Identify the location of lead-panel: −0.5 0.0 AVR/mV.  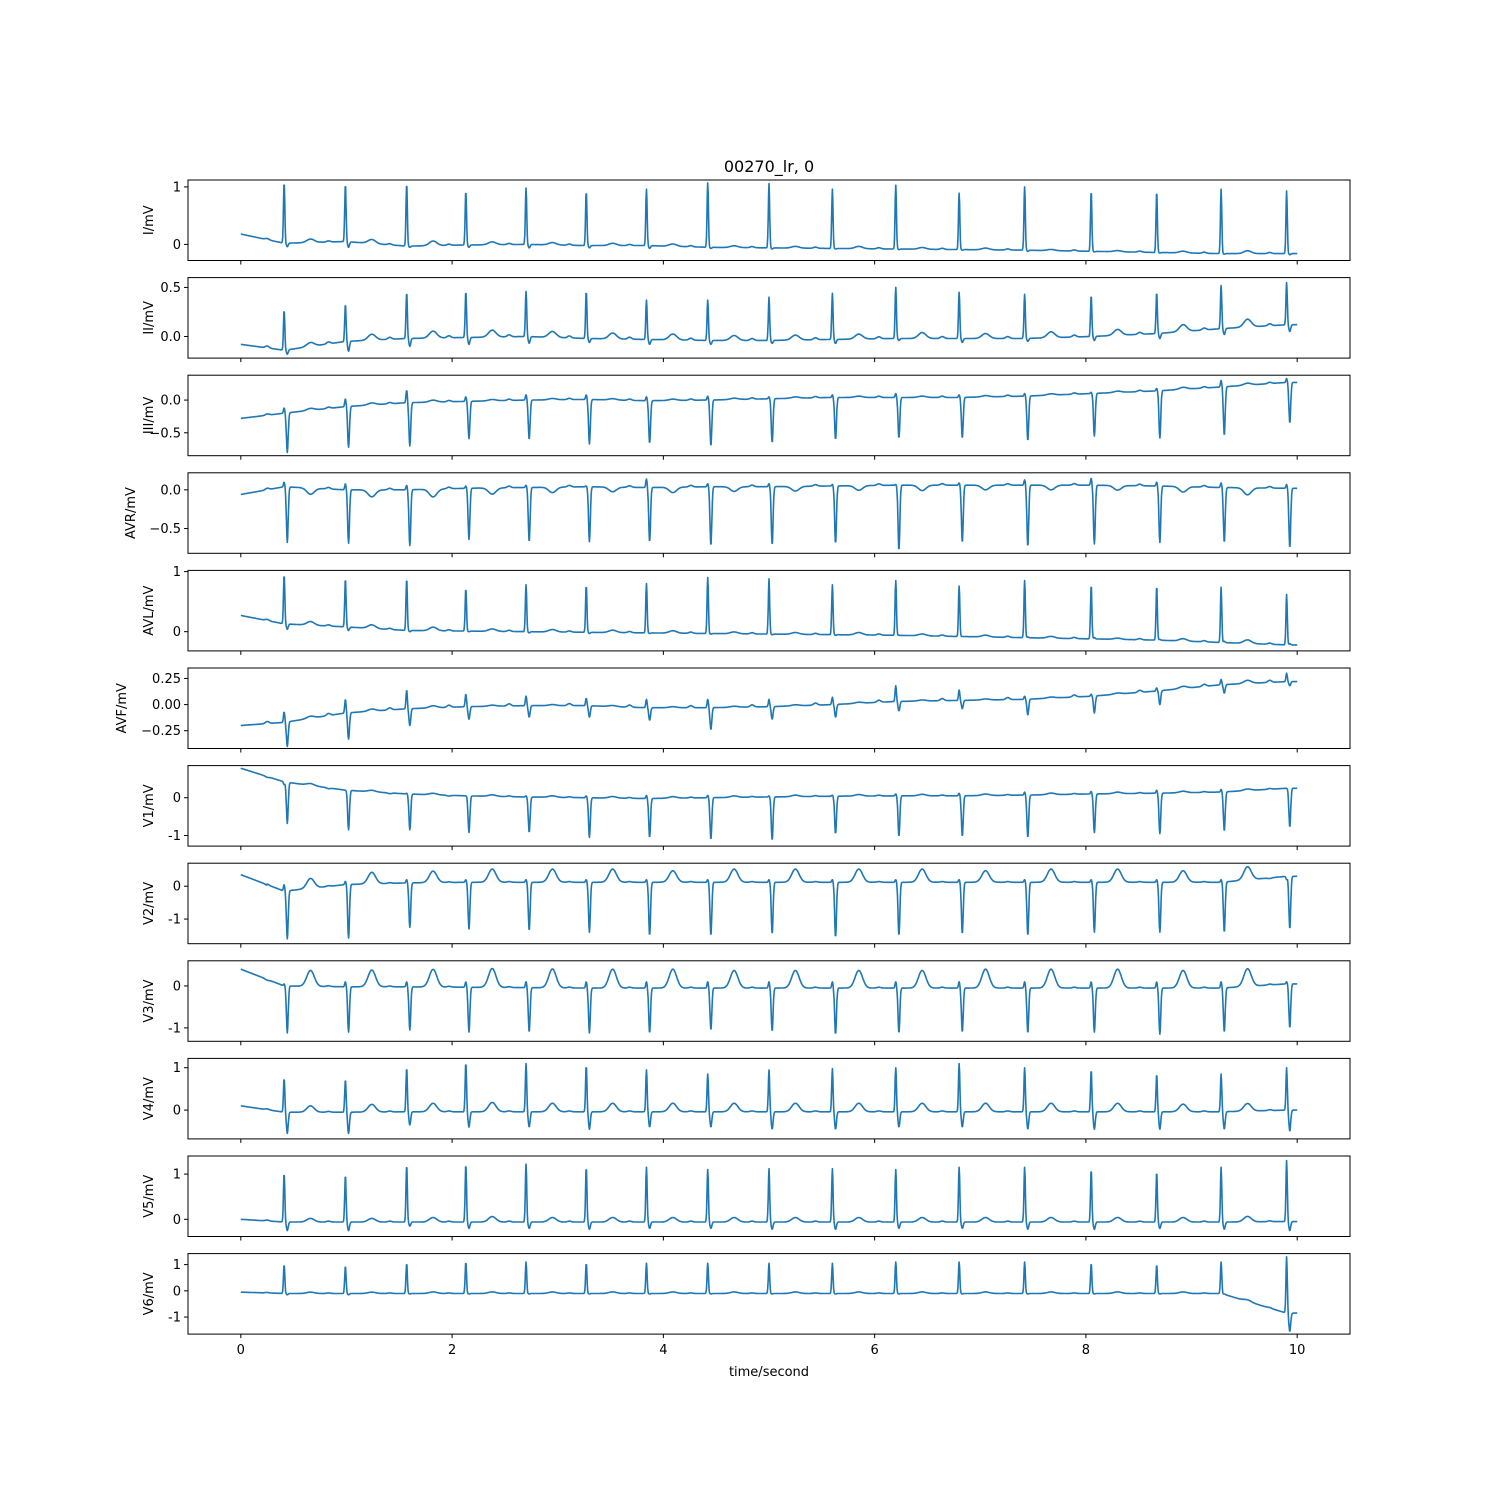
(737, 515).